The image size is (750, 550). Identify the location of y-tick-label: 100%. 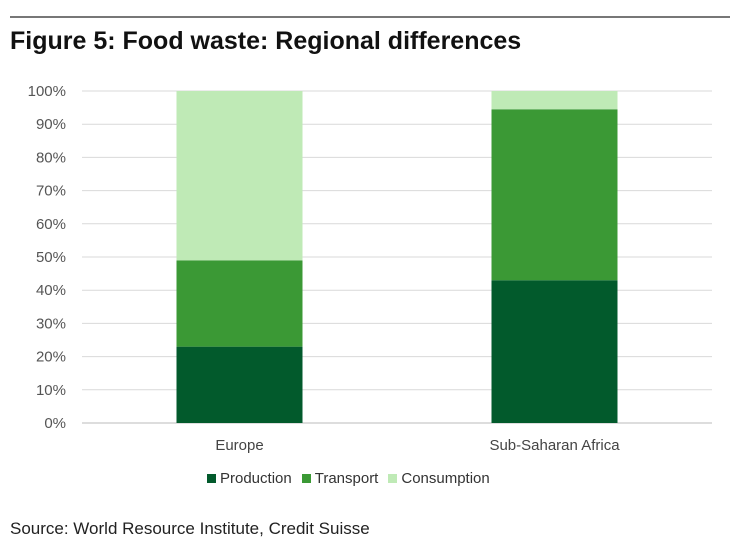
(47, 91).